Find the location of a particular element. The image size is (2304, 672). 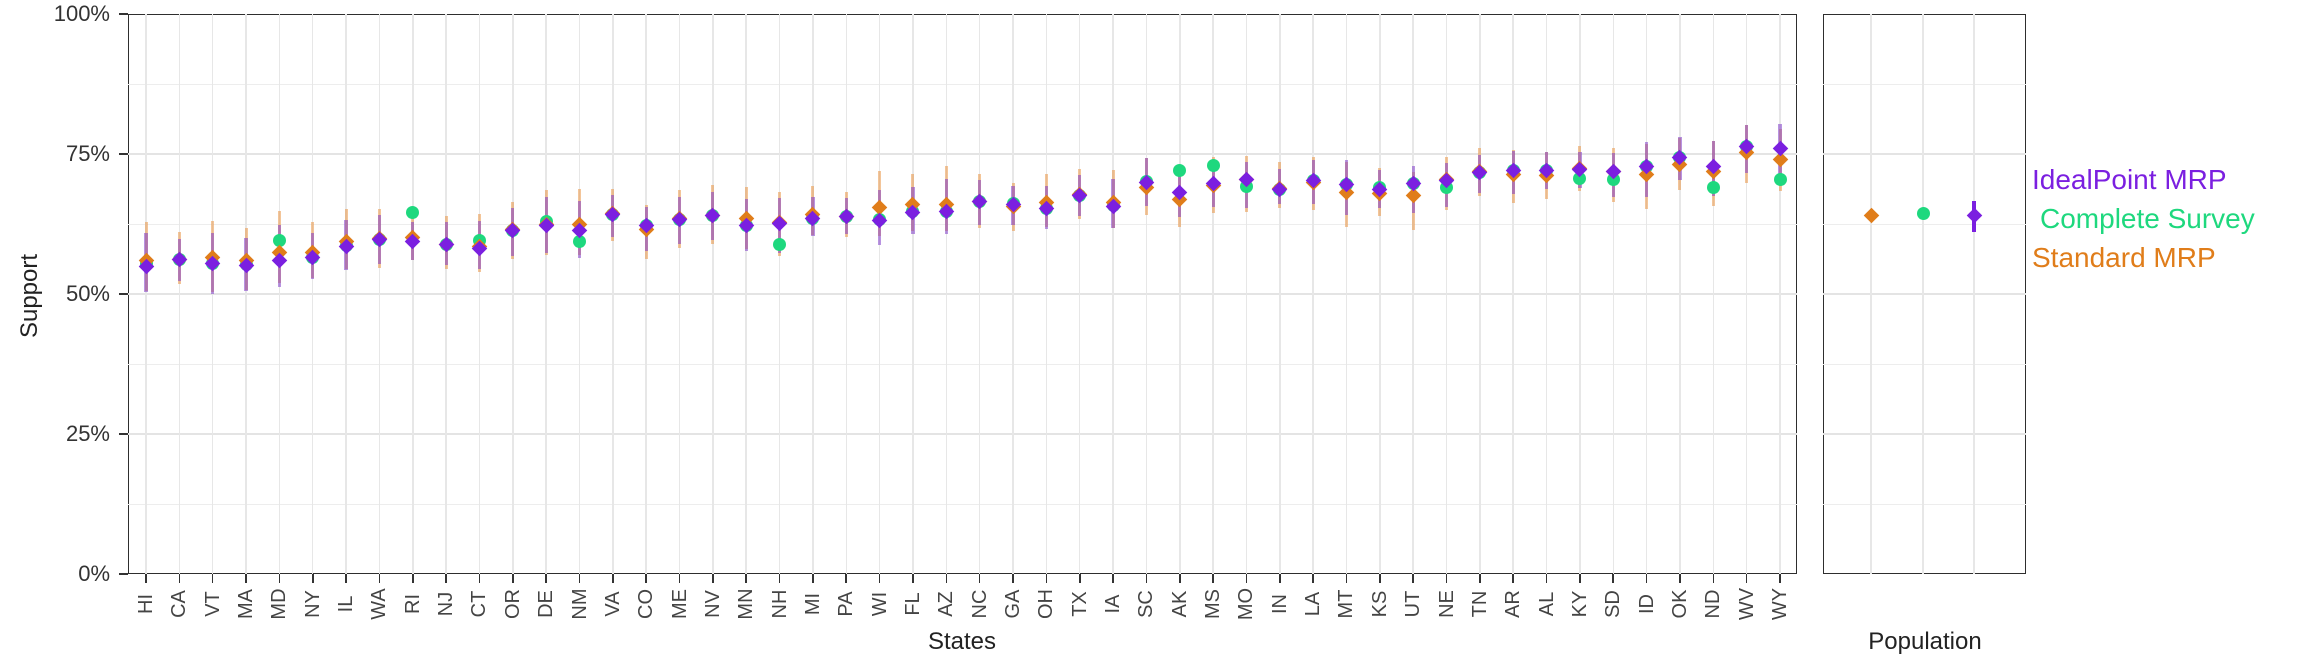

gridline-major-main is located at coordinates (962, 434).